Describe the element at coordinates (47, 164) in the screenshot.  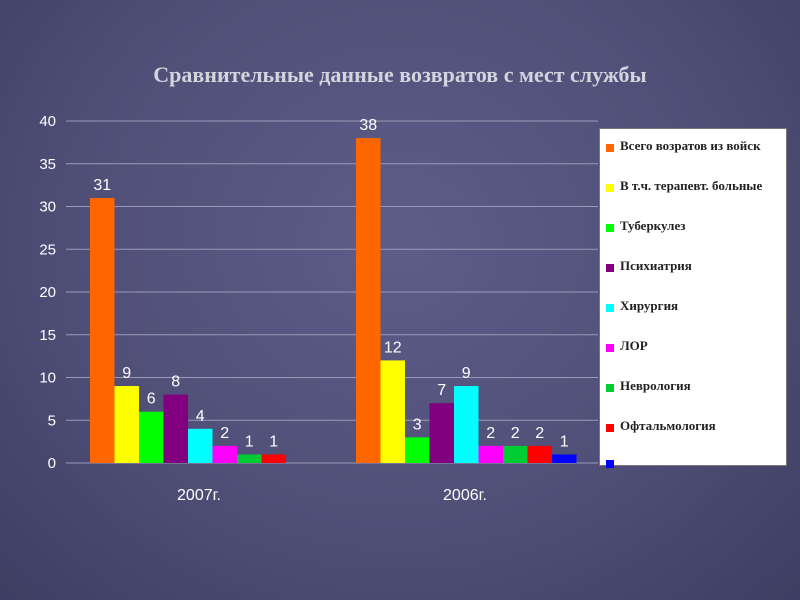
I see `y-tick-label: 35` at that location.